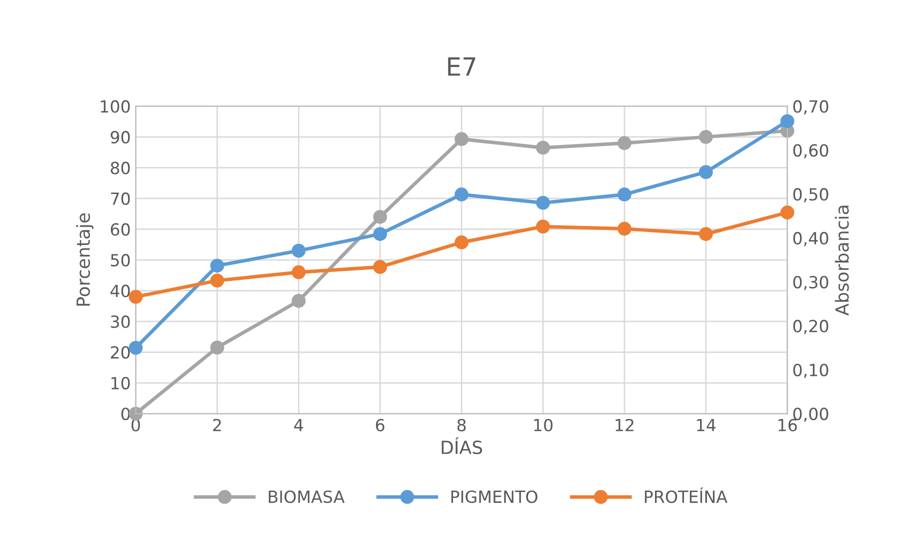 The height and width of the screenshot is (559, 905). Describe the element at coordinates (299, 425) in the screenshot. I see `x-tick-label: 4` at that location.